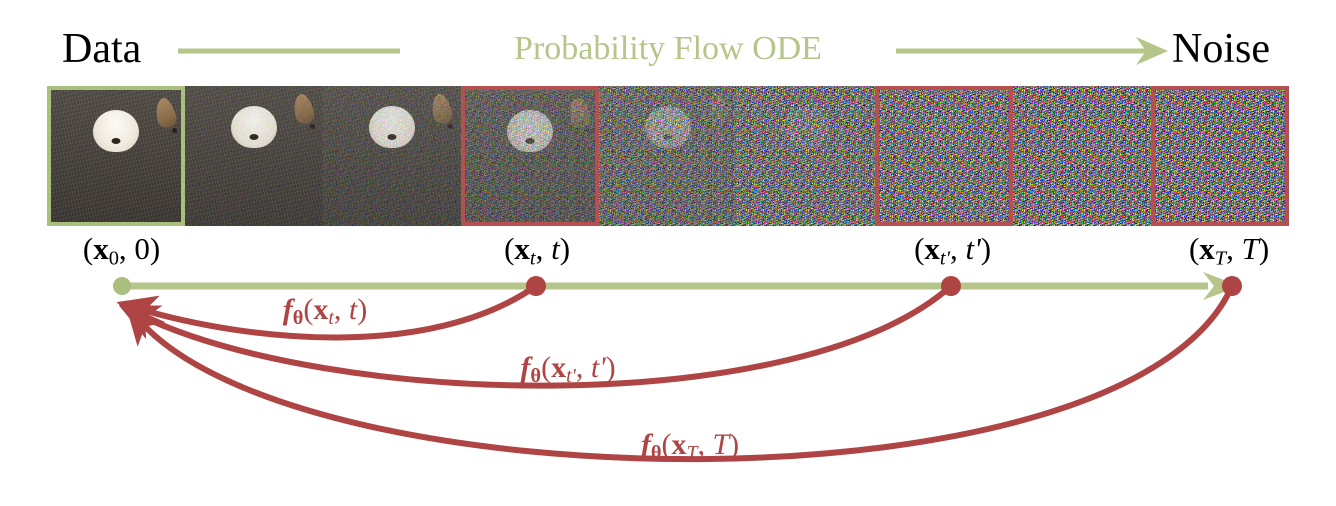 This screenshot has height=506, width=1336. What do you see at coordinates (1232, 286) in the screenshot?
I see `node-dot-xT` at bounding box center [1232, 286].